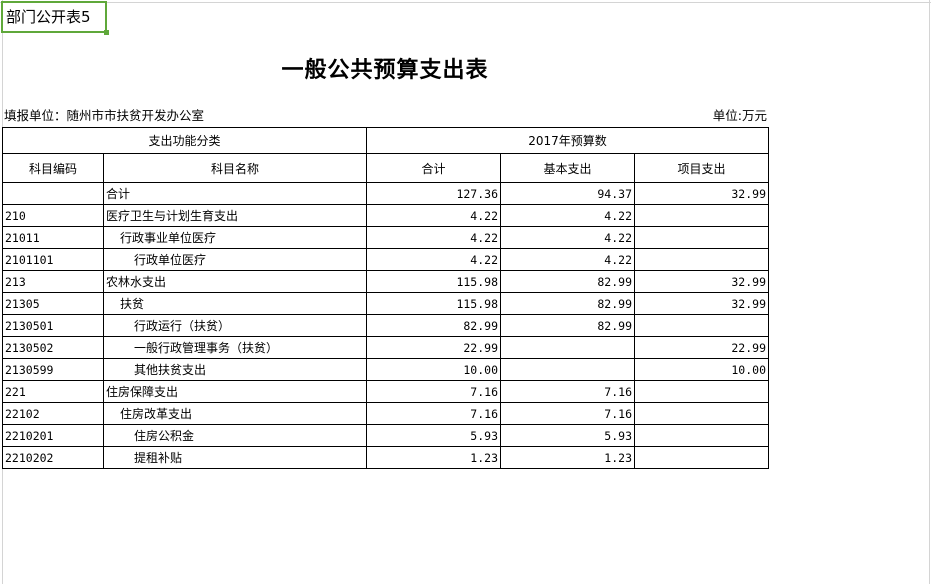 This screenshot has width=931, height=584. What do you see at coordinates (53, 457) in the screenshot?
I see `cell-code: 2210202` at bounding box center [53, 457].